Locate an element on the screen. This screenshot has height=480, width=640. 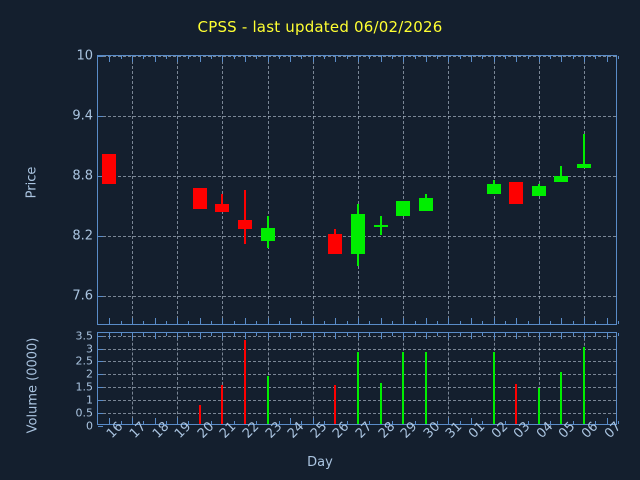
volume-tick-label: 0.5 is located at coordinates (84, 413).